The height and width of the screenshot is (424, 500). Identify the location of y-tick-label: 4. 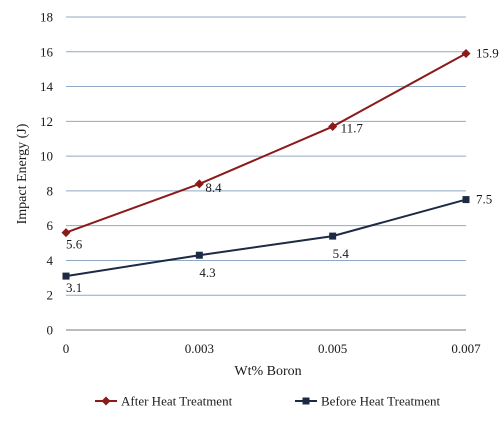
(50, 260).